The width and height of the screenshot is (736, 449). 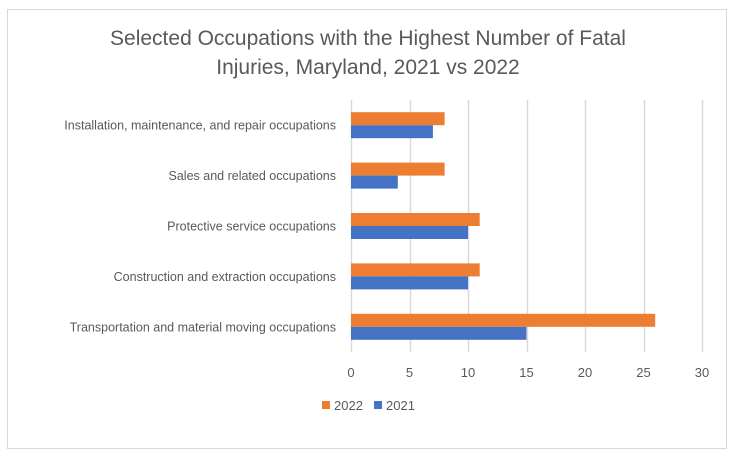 I want to click on legend-label-2021: 2021, so click(x=400, y=405).